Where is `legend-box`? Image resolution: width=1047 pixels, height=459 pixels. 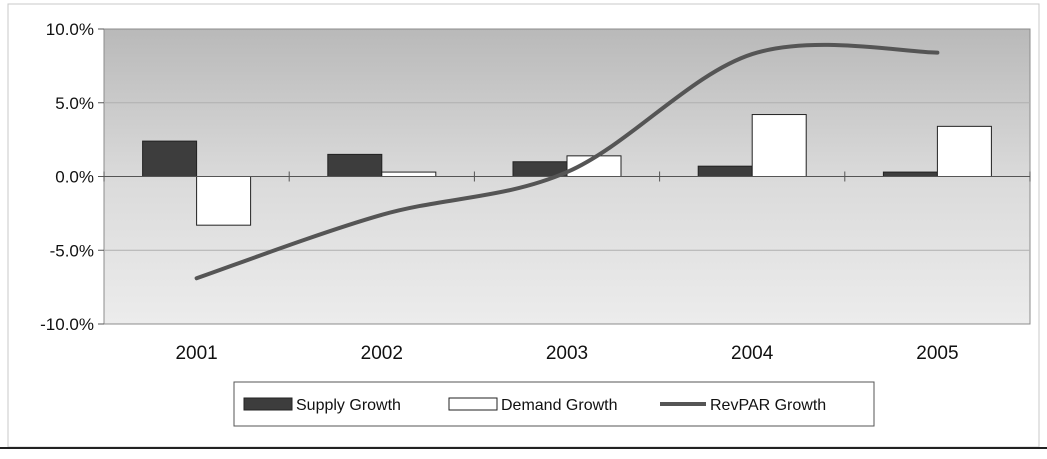
legend-box is located at coordinates (554, 404).